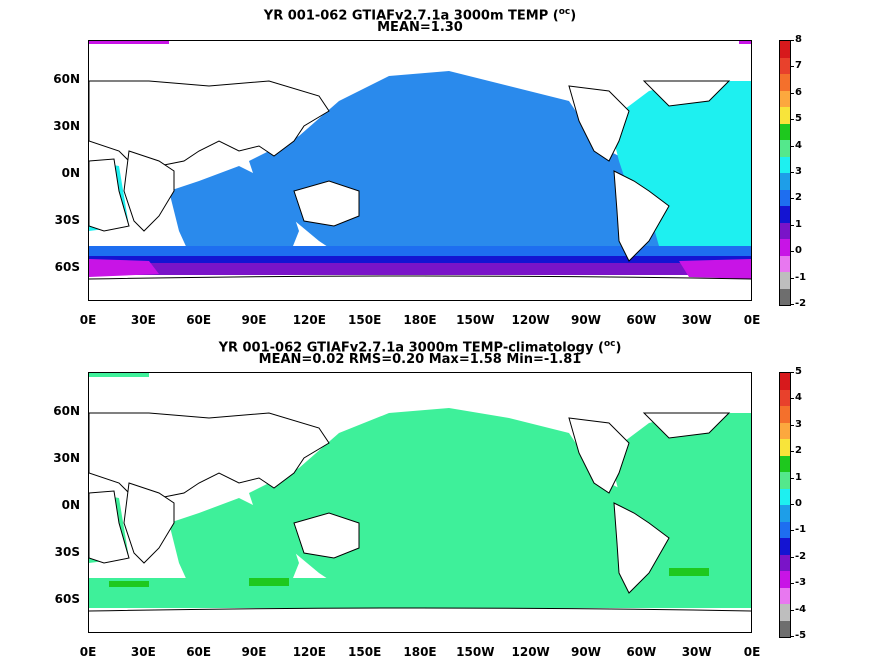  I want to click on top-chart-subtitle: MEAN=1.30, so click(420, 27).